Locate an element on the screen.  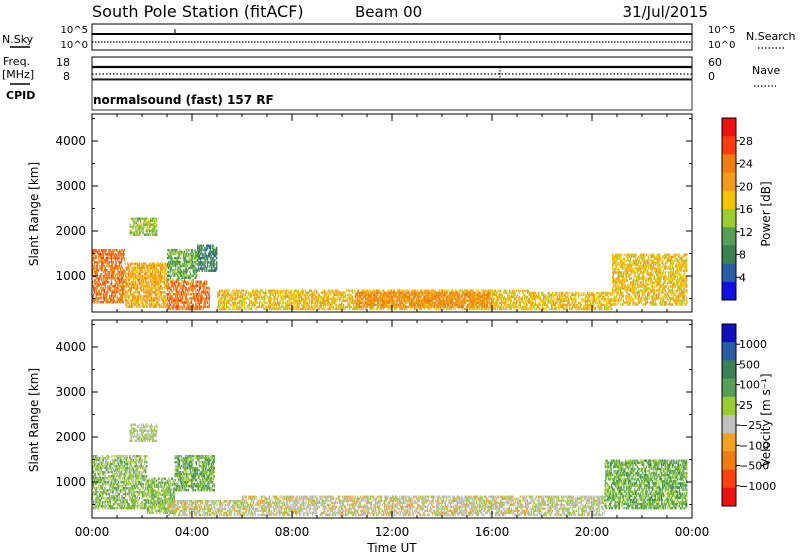
nave-tick-top: 60 is located at coordinates (715, 62).